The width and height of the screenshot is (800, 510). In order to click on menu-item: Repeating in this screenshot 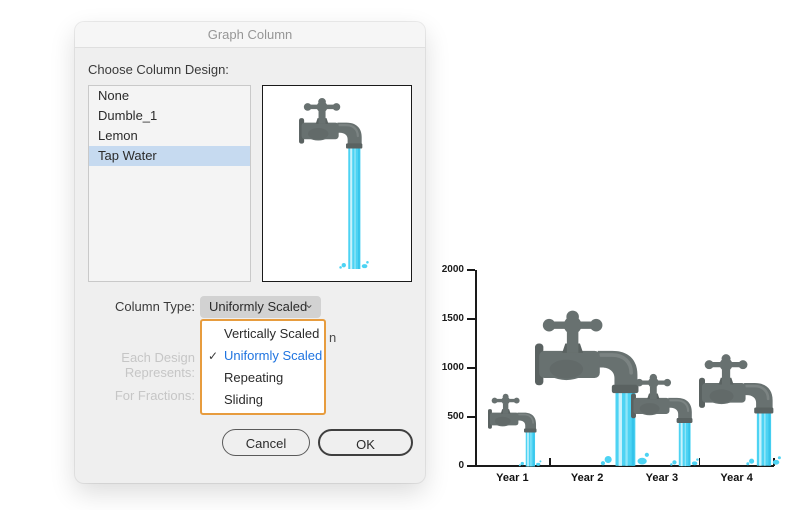, I will do `click(263, 378)`.